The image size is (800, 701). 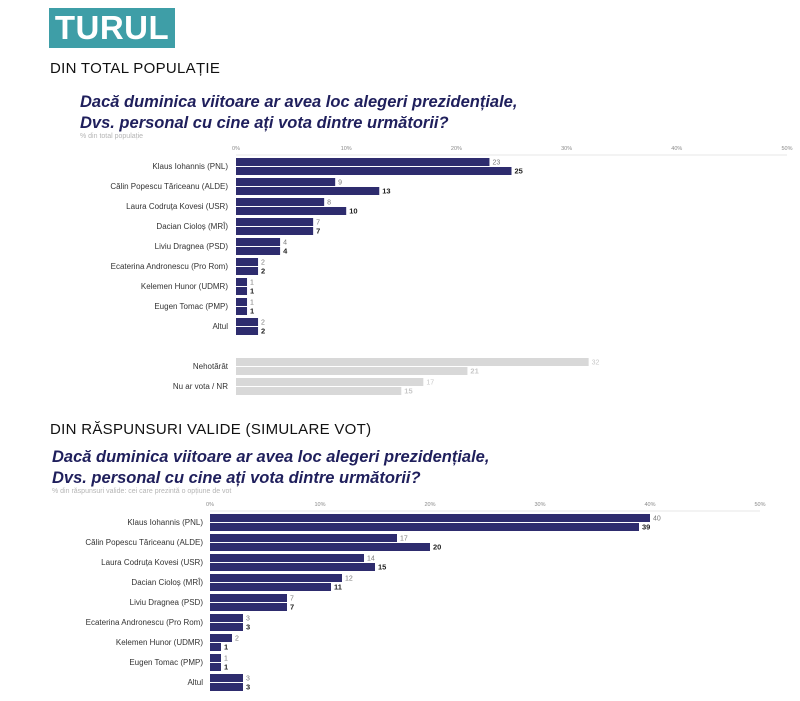 What do you see at coordinates (371, 559) in the screenshot?
I see `data-label: 14` at bounding box center [371, 559].